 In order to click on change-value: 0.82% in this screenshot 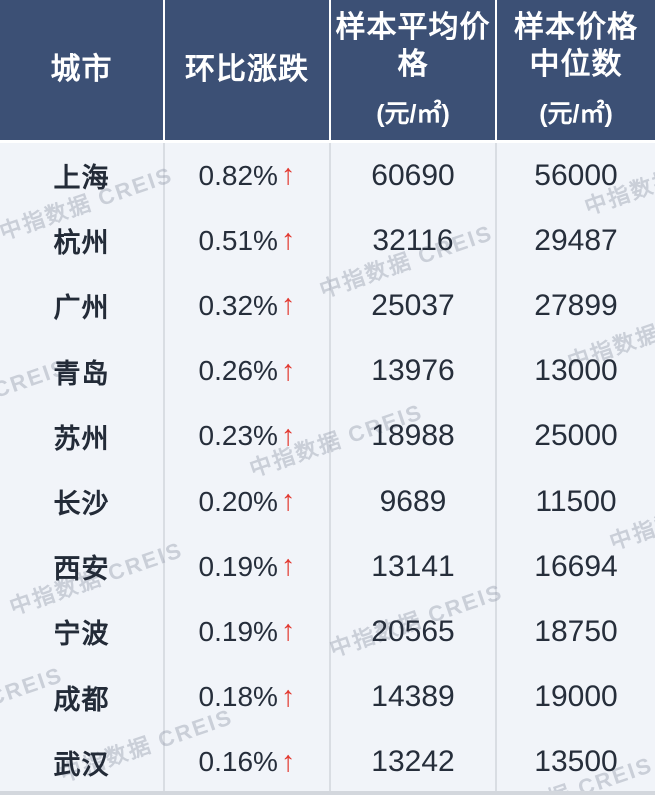, I will do `click(238, 175)`.